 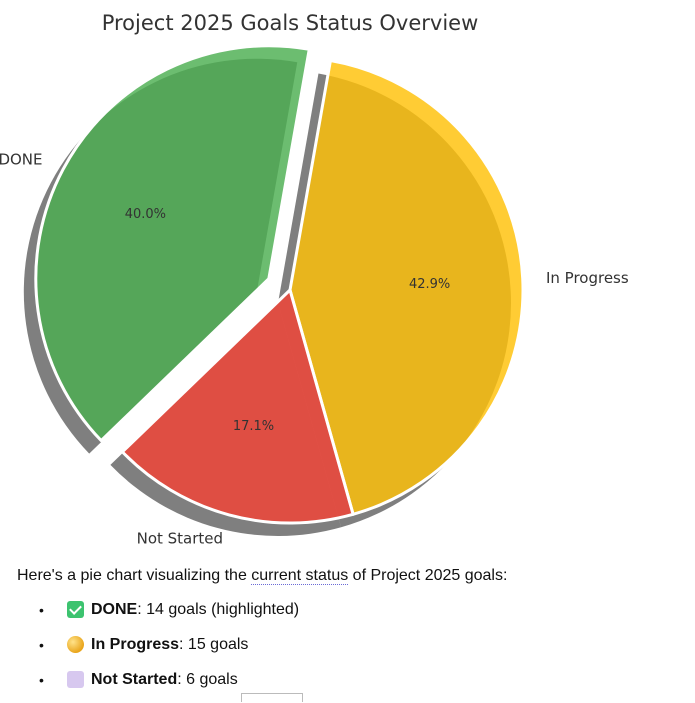 I want to click on yellow-circle-icon, so click(x=75, y=644).